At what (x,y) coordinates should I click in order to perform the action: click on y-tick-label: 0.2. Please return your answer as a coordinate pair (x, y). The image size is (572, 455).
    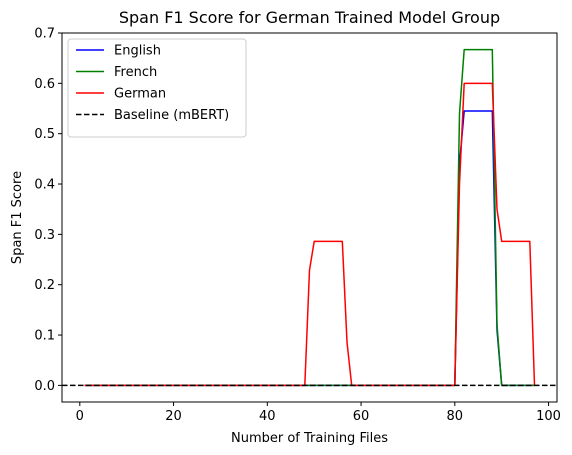
    Looking at the image, I should click on (44, 285).